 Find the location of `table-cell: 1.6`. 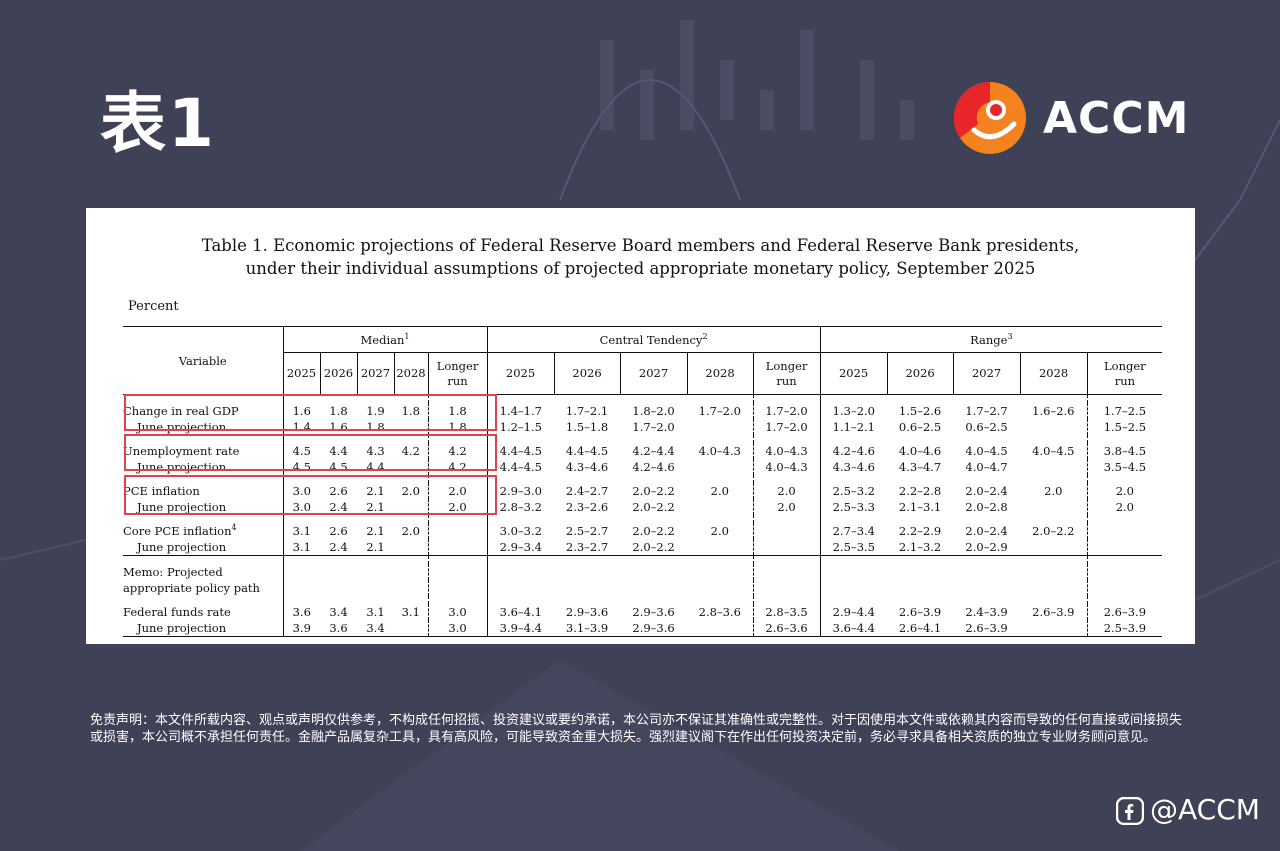

table-cell: 1.6 is located at coordinates (301, 411).